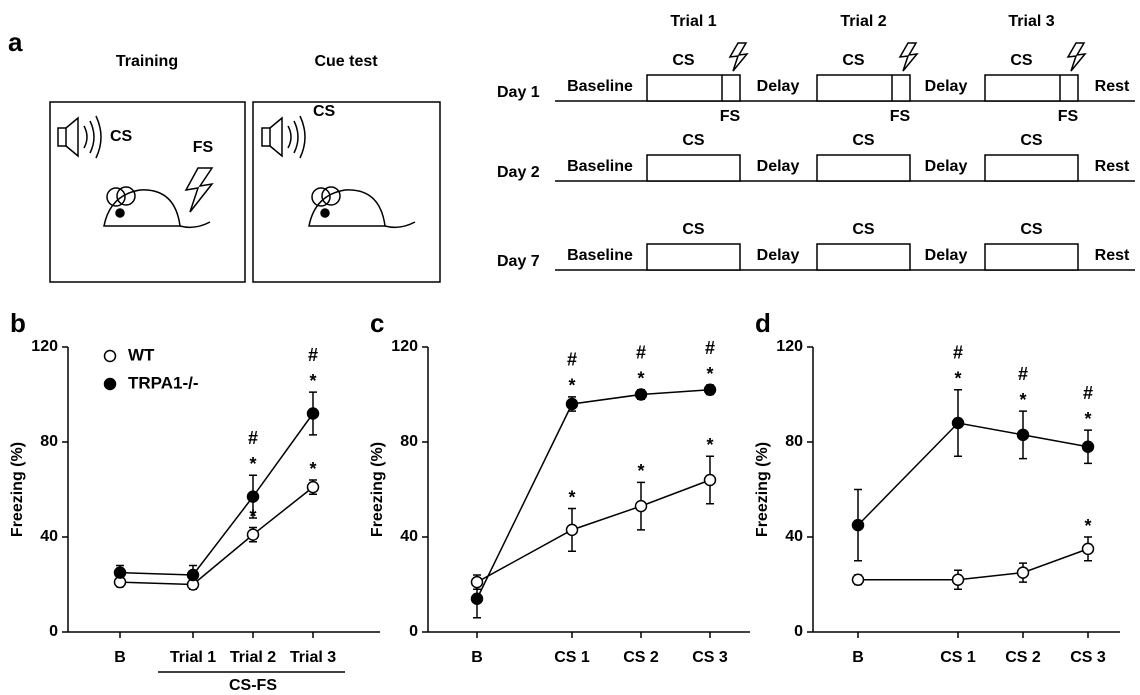  What do you see at coordinates (518, 172) in the screenshot?
I see `day-label: Day 2` at bounding box center [518, 172].